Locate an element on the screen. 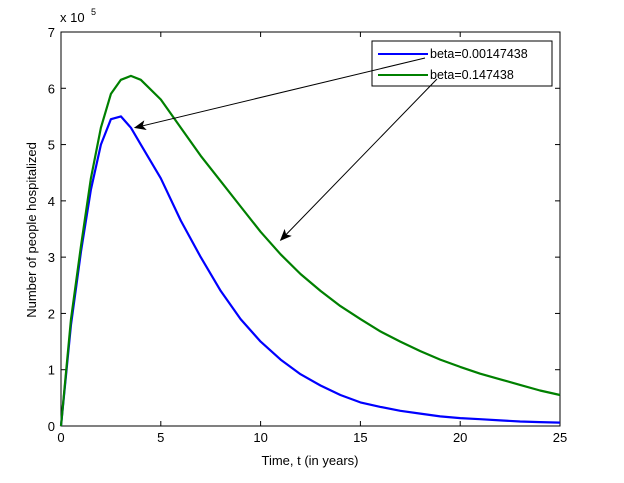  annotation-arrow-blue is located at coordinates (279, 93).